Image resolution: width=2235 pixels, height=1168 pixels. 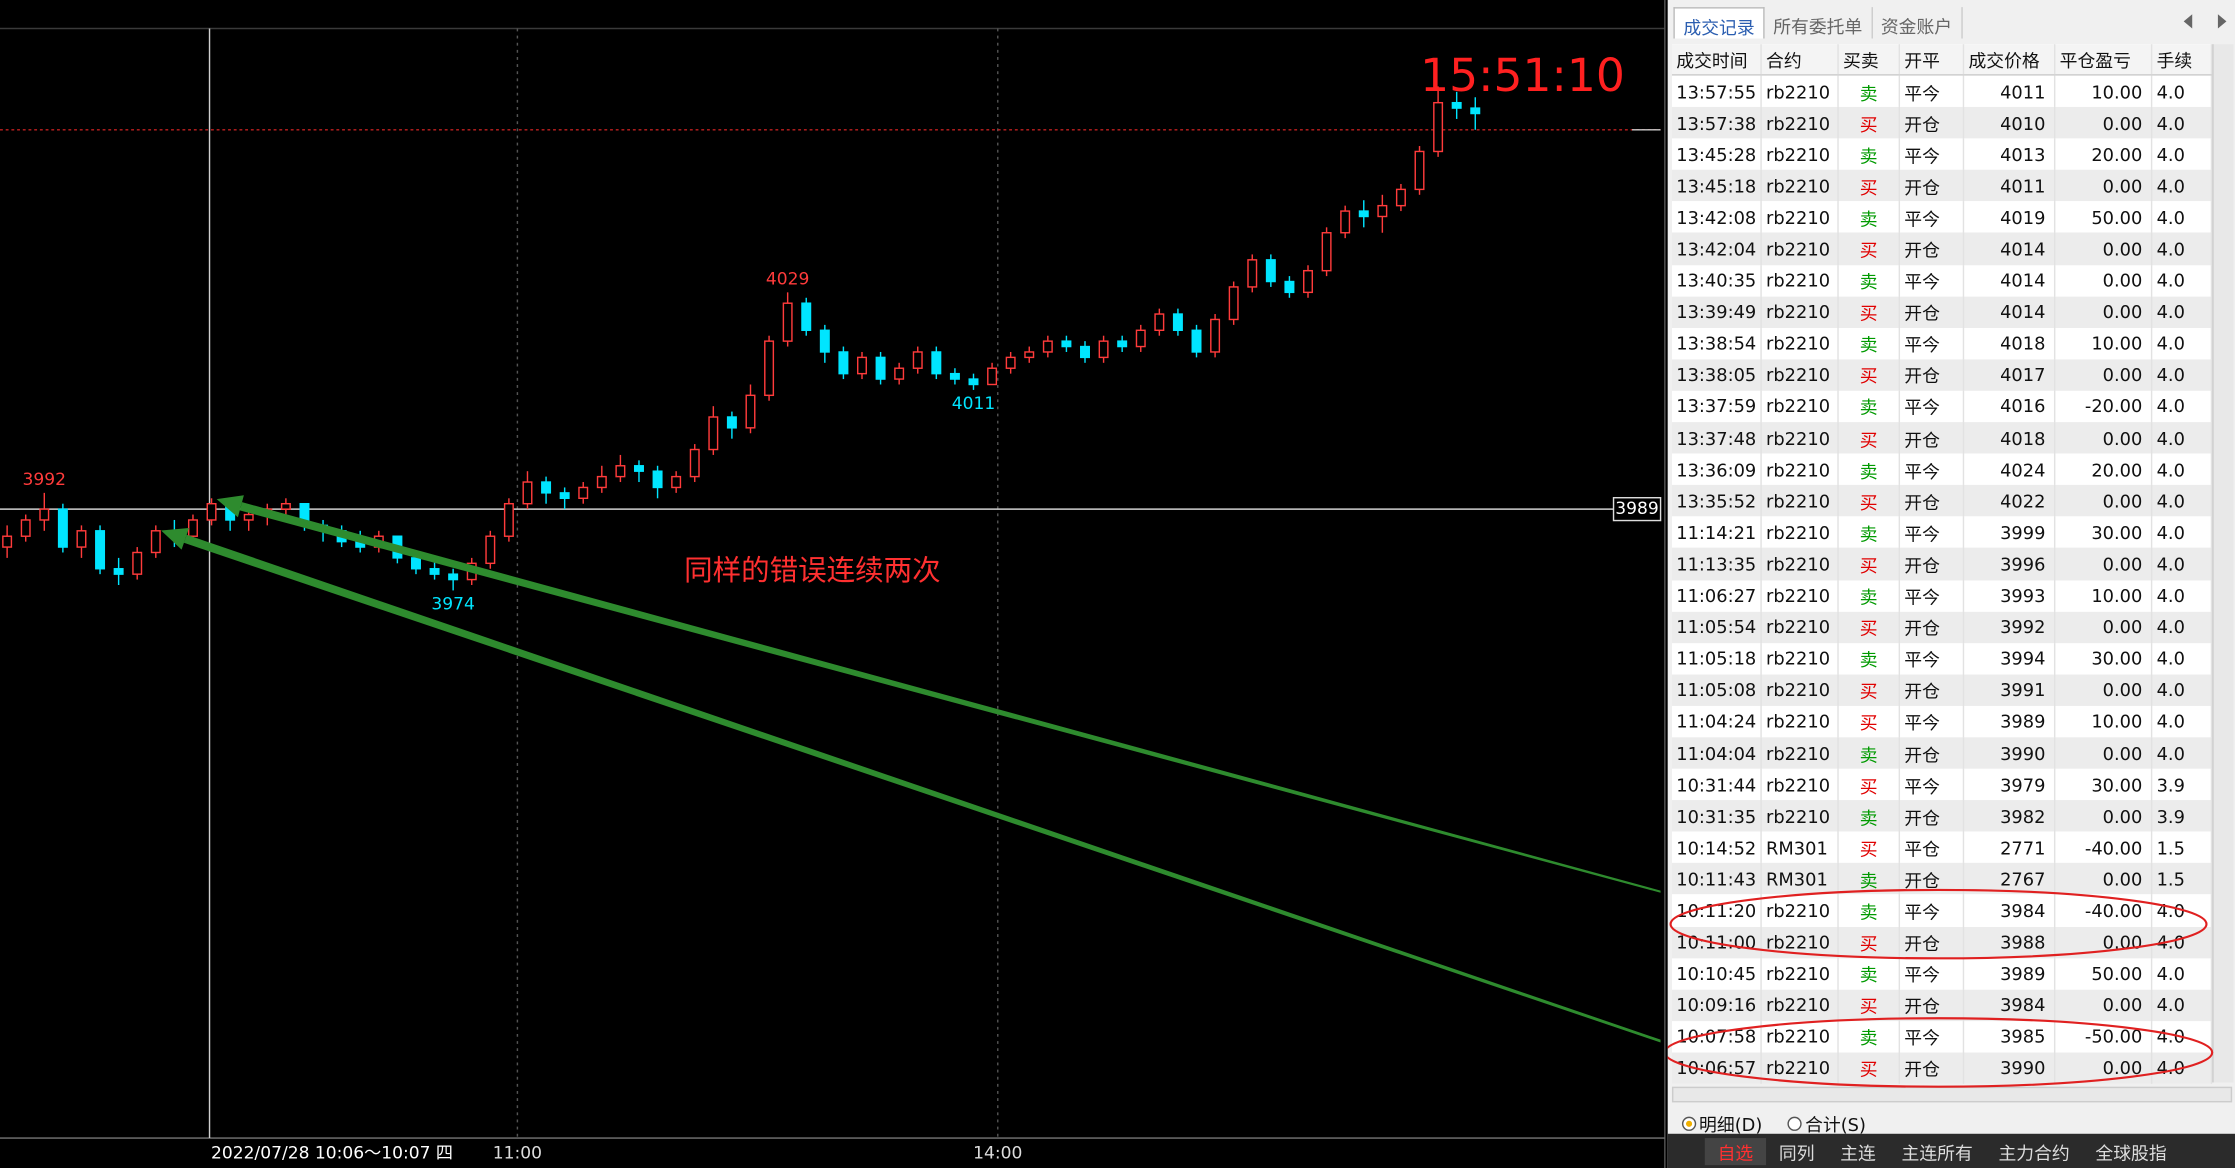 What do you see at coordinates (1942, 690) in the screenshot?
I see `table-row: 11:05:08 rb2210 买开仓 3991 0.00 4.0` at bounding box center [1942, 690].